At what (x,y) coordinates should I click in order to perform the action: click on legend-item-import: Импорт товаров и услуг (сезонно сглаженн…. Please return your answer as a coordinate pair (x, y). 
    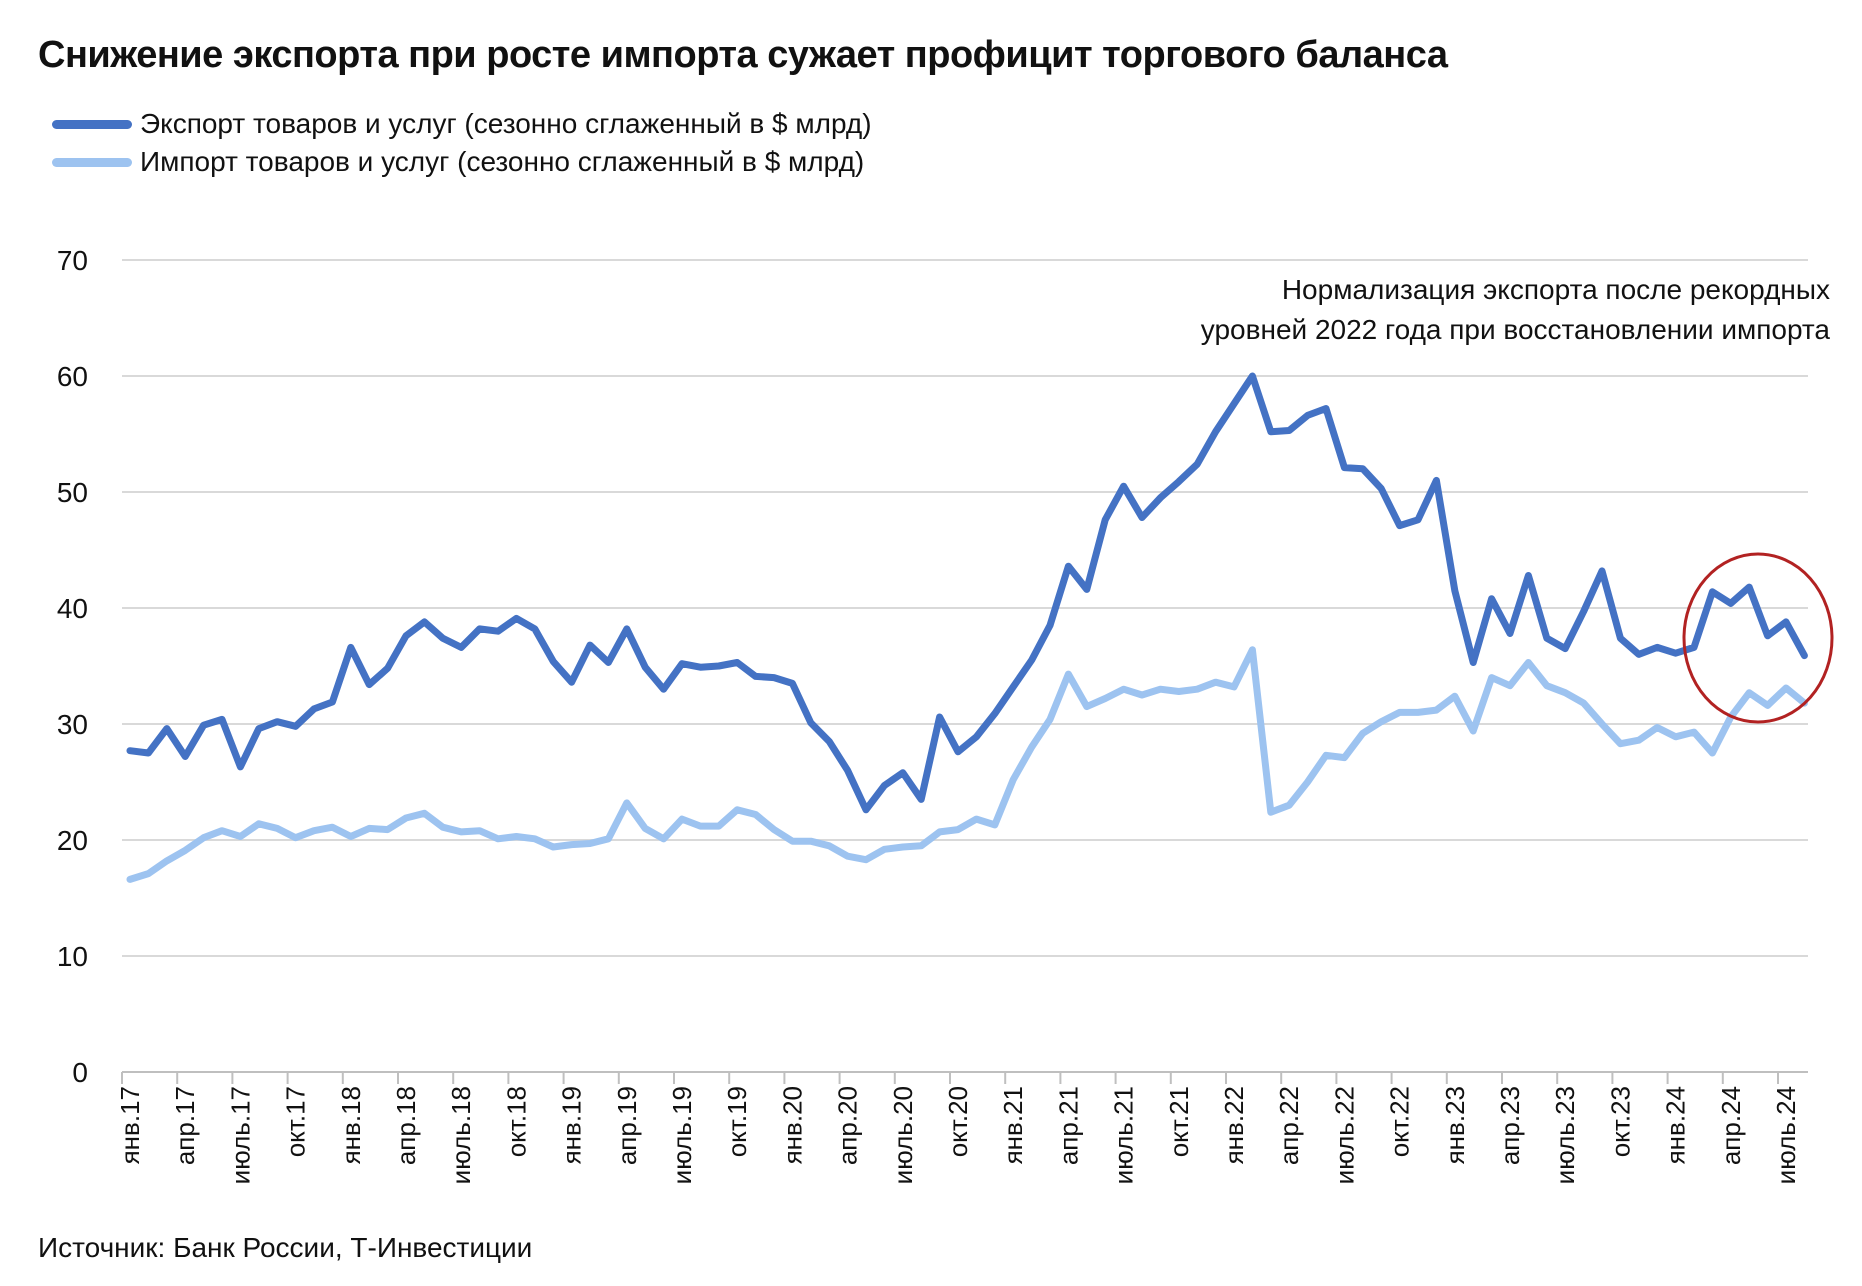
    Looking at the image, I should click on (458, 162).